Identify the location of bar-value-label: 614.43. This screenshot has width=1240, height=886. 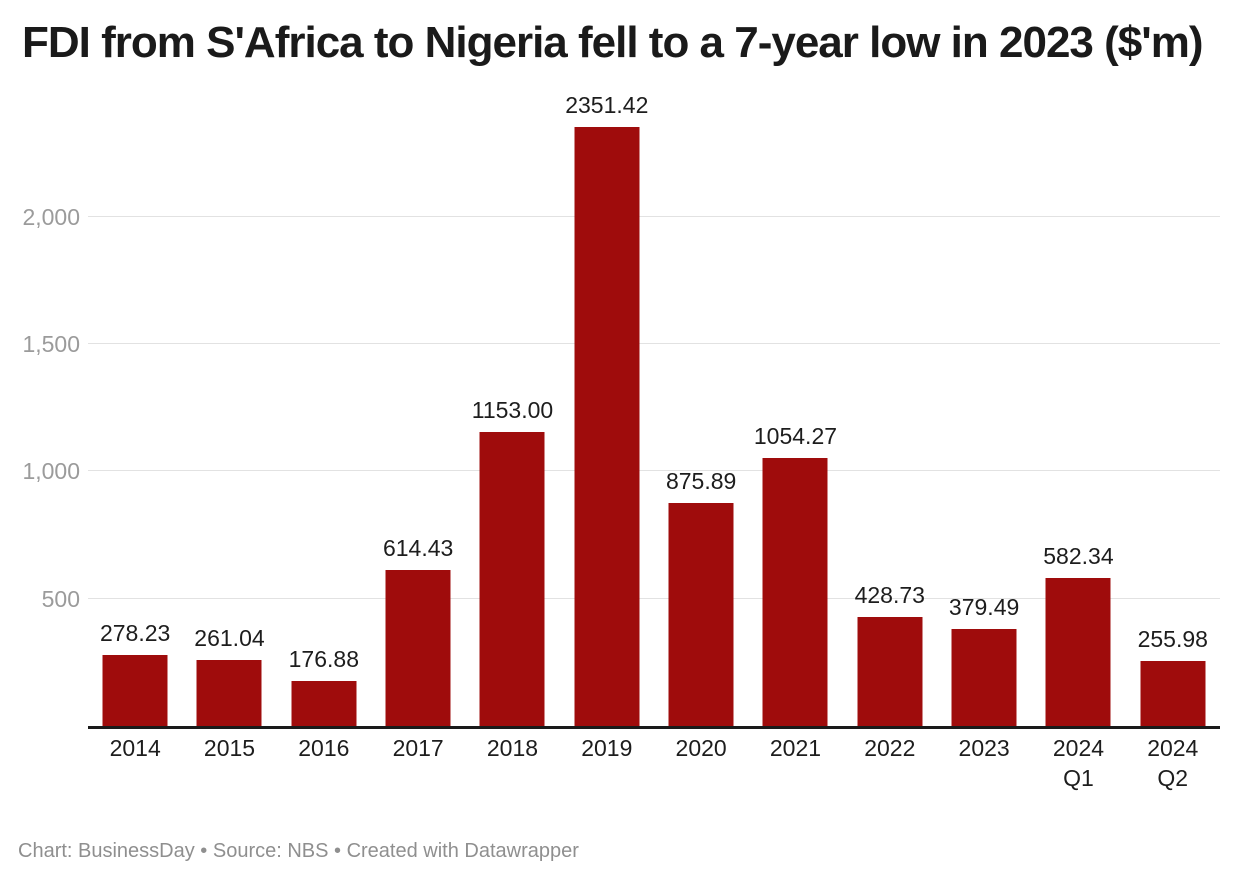
(418, 547).